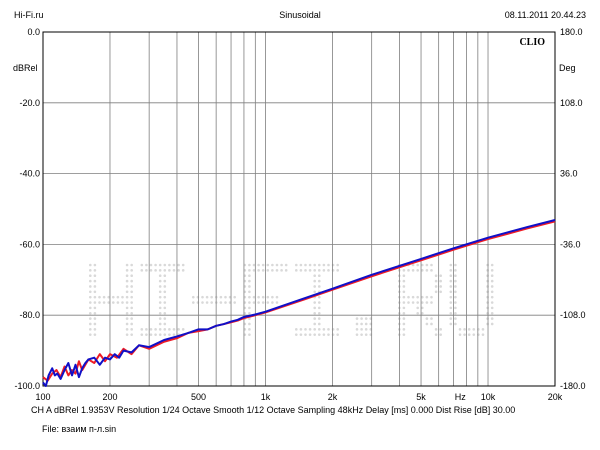 The height and width of the screenshot is (450, 600). I want to click on x-tick-label: 20k, so click(555, 397).